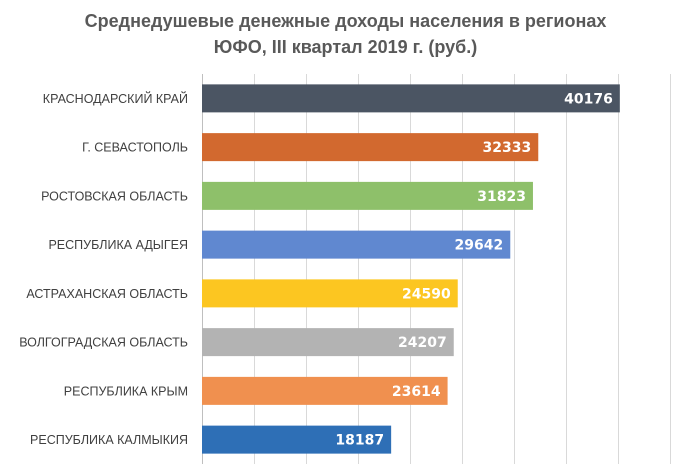 Image resolution: width=691 pixels, height=475 pixels. Describe the element at coordinates (135, 148) in the screenshot. I see `category-label: Г. СЕВАСТОПОЛЬ` at that location.